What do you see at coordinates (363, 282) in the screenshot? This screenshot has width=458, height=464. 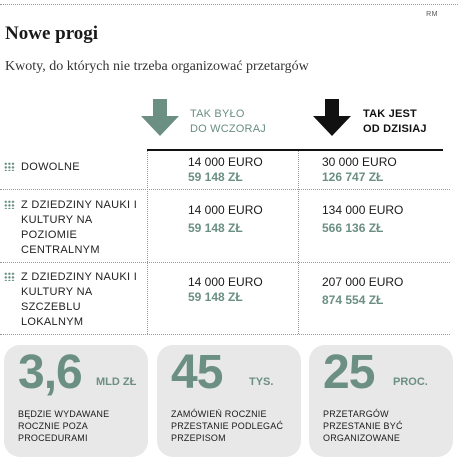 I see `value-eur: 207 000 EURO` at bounding box center [363, 282].